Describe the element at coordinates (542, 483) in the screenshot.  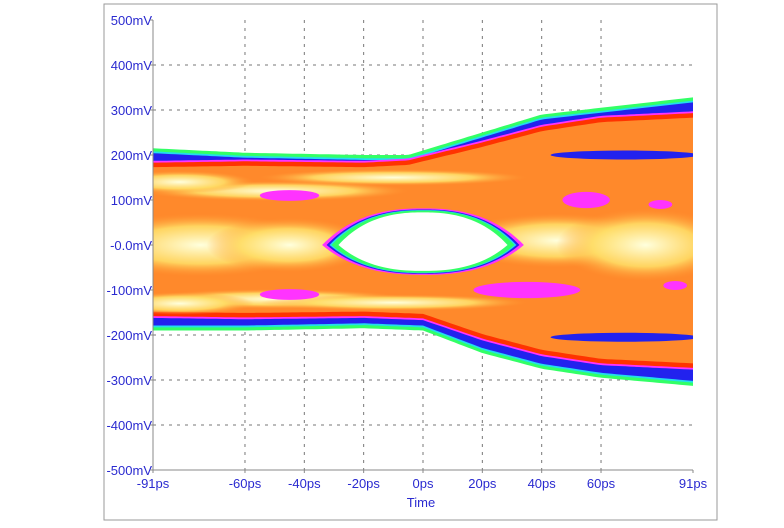
I see `x-tick-label: 40ps` at that location.